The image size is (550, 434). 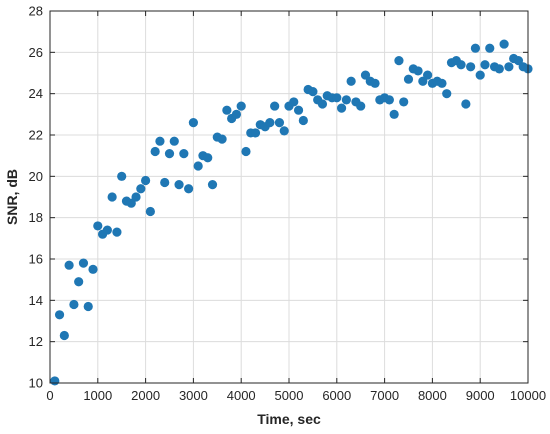 What do you see at coordinates (528, 395) in the screenshot?
I see `x-tick-label: 10000` at bounding box center [528, 395].